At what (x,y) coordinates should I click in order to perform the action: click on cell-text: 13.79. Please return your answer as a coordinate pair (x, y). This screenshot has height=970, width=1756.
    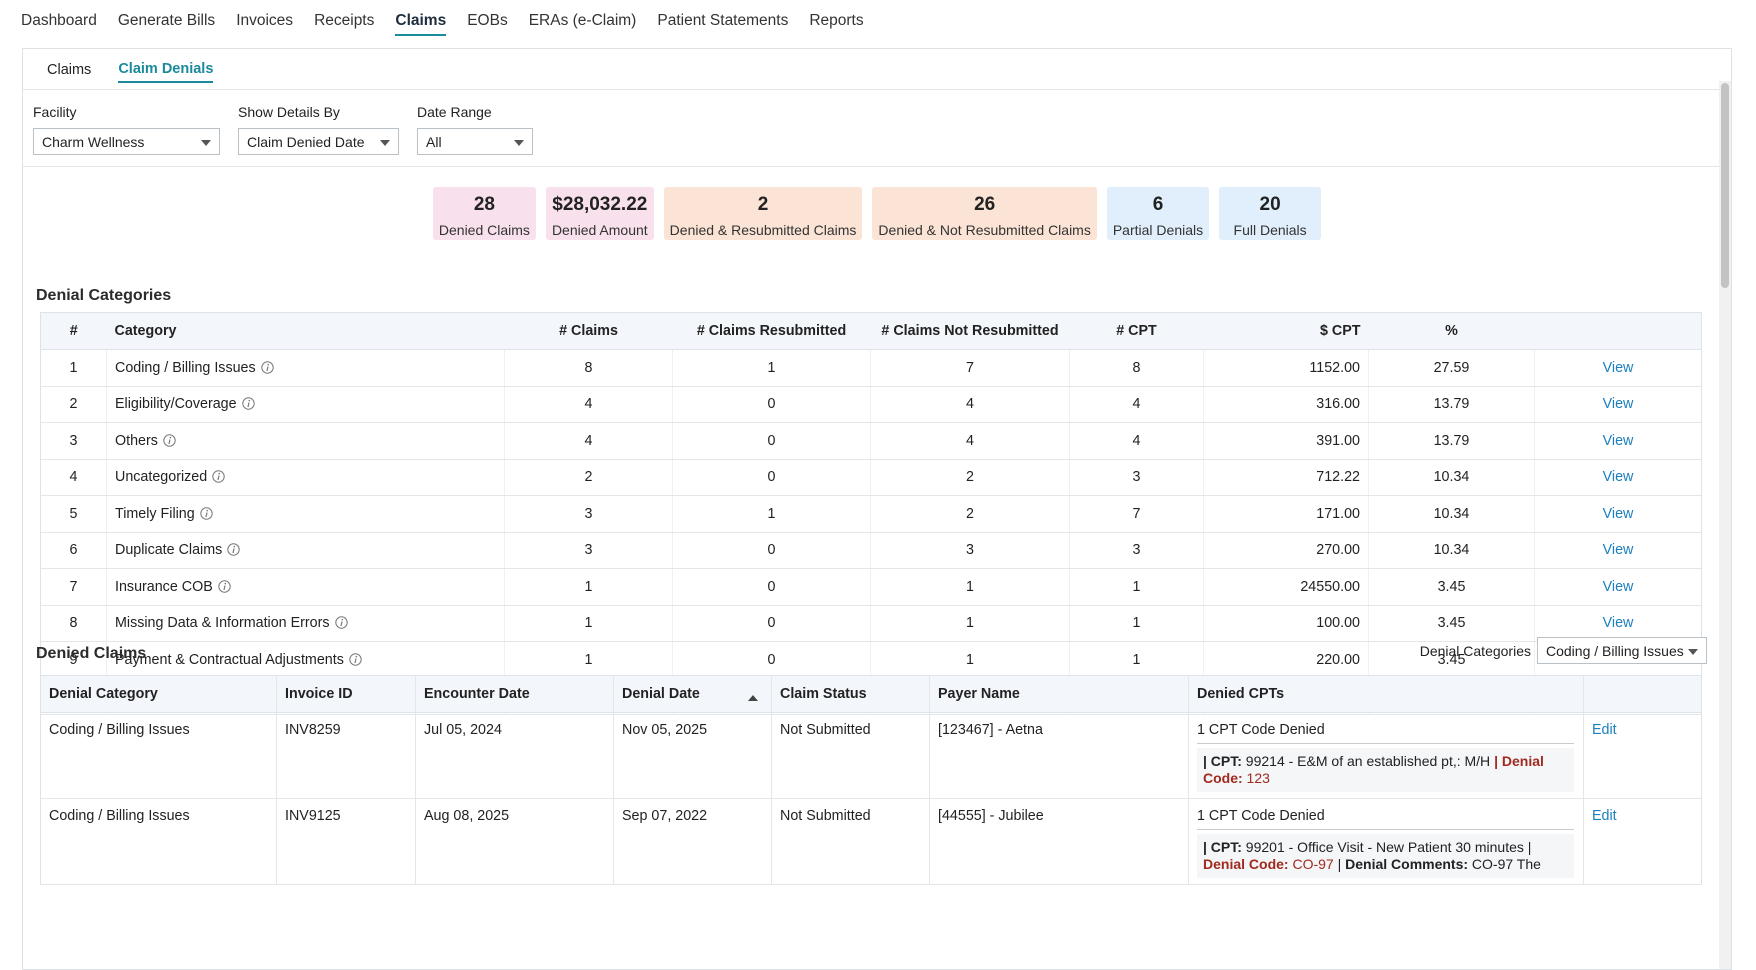
    Looking at the image, I should click on (1451, 440).